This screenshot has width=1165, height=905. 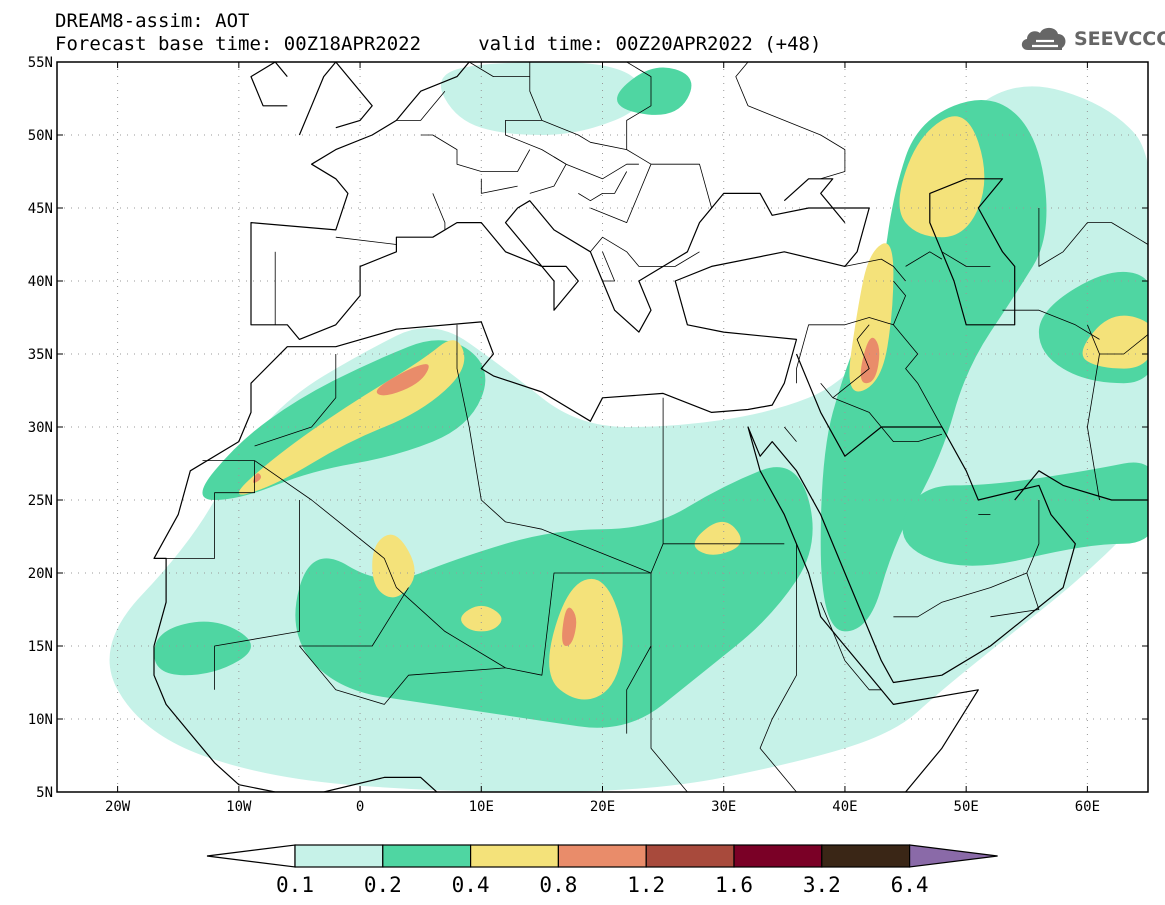 I want to click on seevccc-logo: SEEVCCC, so click(x=1091, y=39).